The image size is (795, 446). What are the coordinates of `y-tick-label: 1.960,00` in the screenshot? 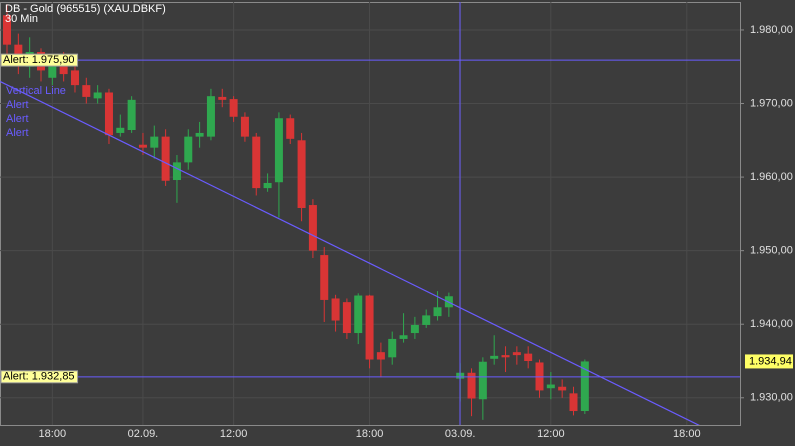 It's located at (771, 177).